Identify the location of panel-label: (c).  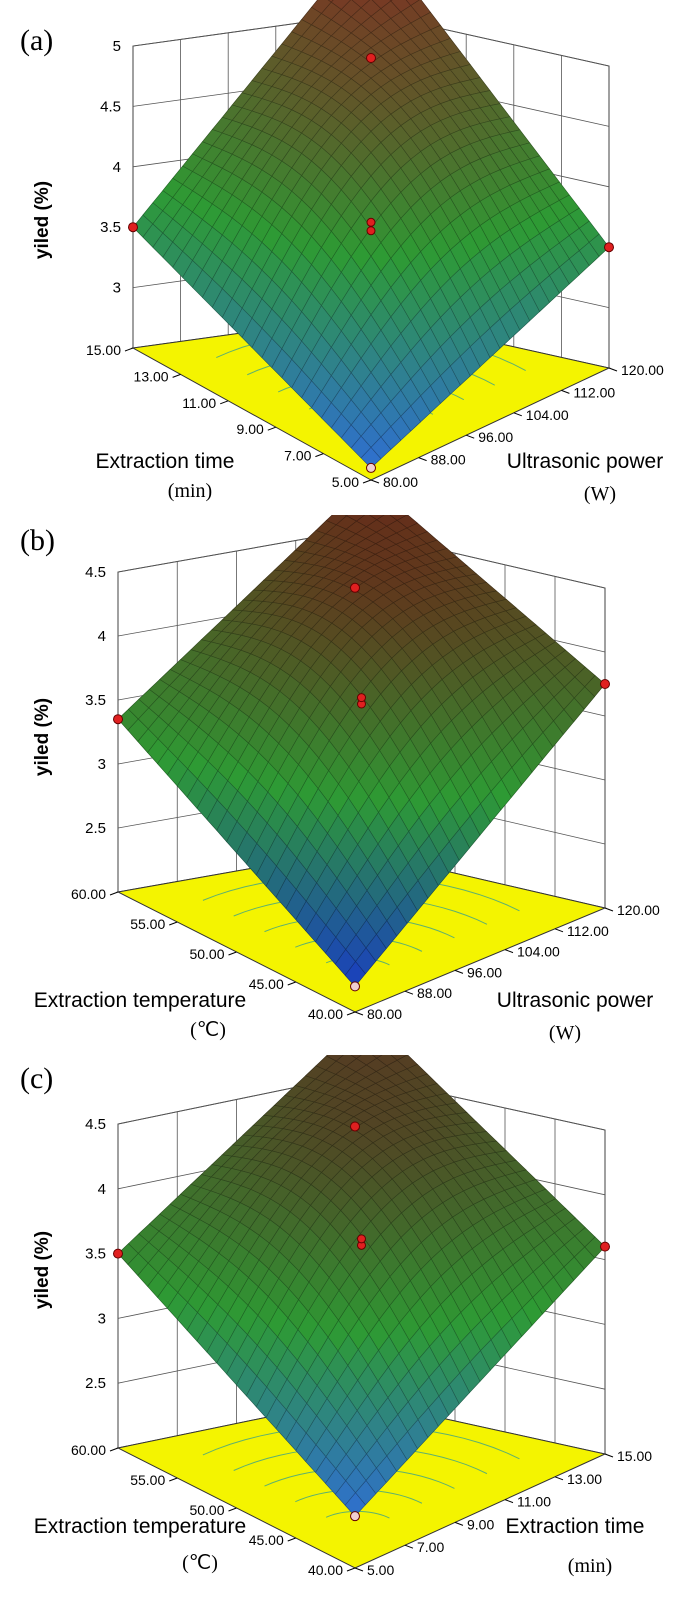
(36, 1078).